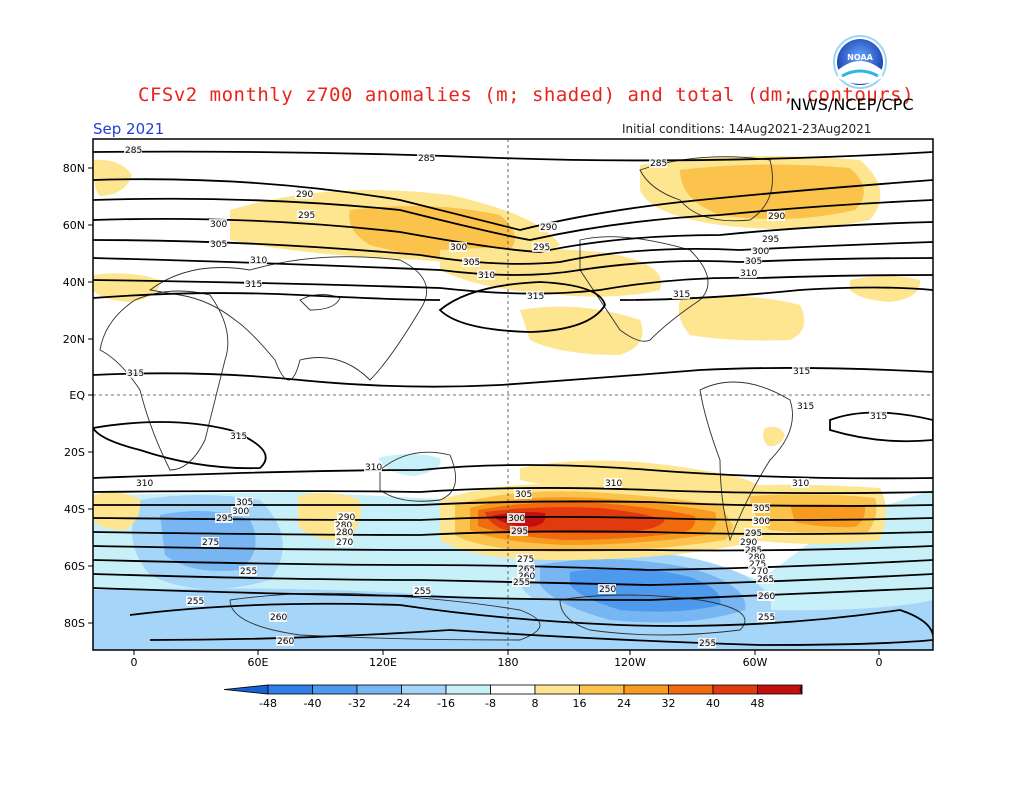 This screenshot has width=1024, height=791. Describe the element at coordinates (74, 225) in the screenshot. I see `lat-label: 60N` at that location.